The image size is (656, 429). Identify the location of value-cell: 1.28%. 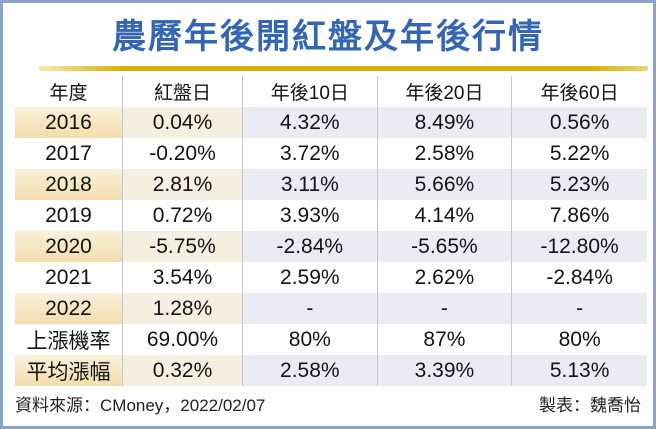
(182, 308).